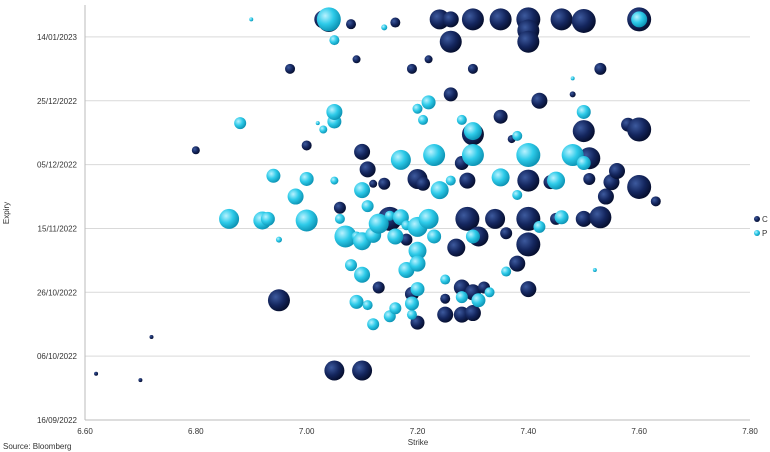 The height and width of the screenshot is (452, 770). What do you see at coordinates (57, 165) in the screenshot?
I see `y-tick-label: 05/12/2022` at bounding box center [57, 165].